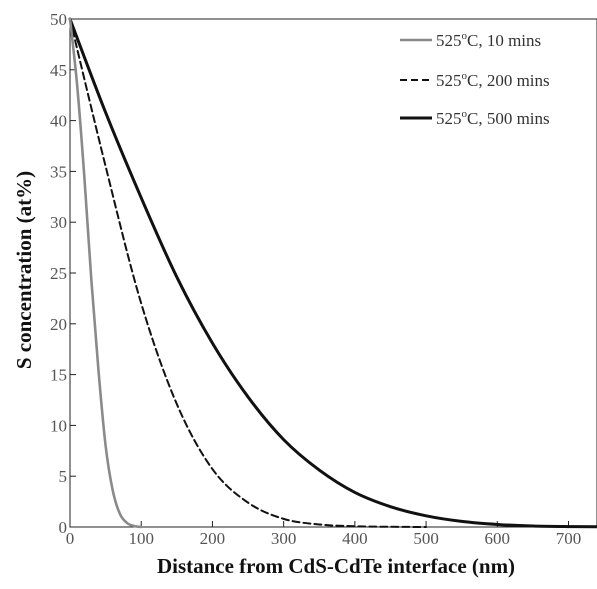 The width and height of the screenshot is (597, 589). Describe the element at coordinates (58, 121) in the screenshot. I see `y-tick-label: 40` at that location.